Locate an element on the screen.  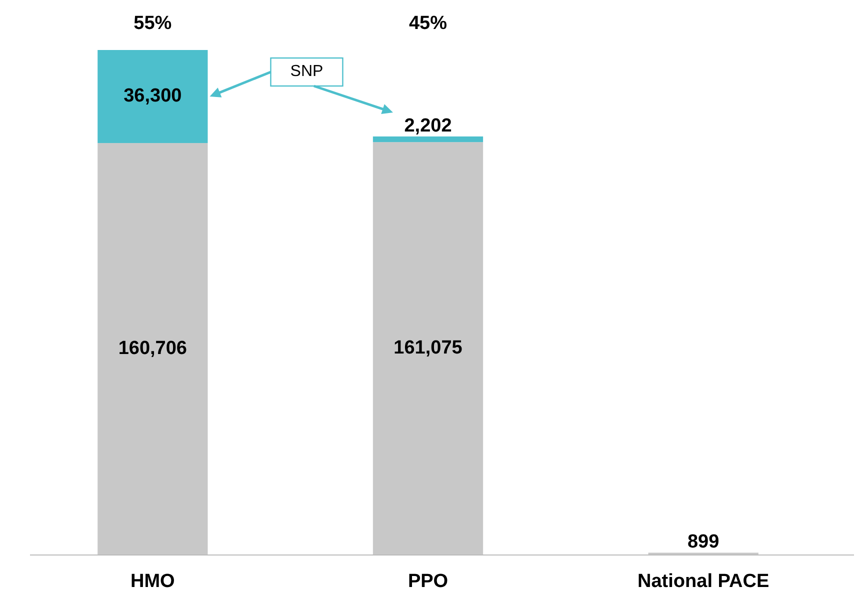
data-label: 2,202 is located at coordinates (428, 125).